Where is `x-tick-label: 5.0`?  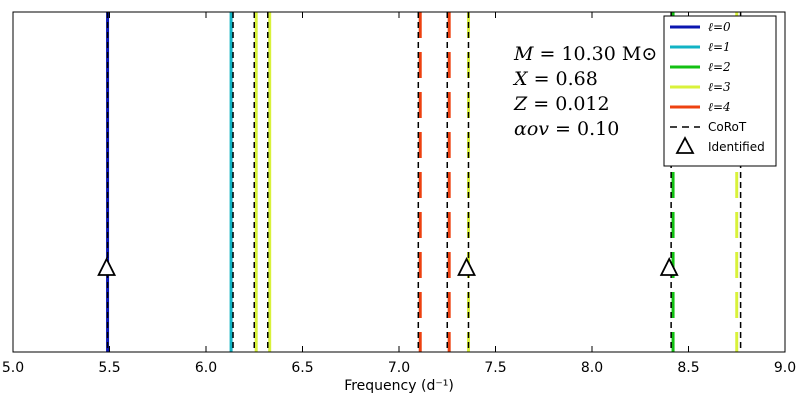 x-tick-label: 5.0 is located at coordinates (13, 368).